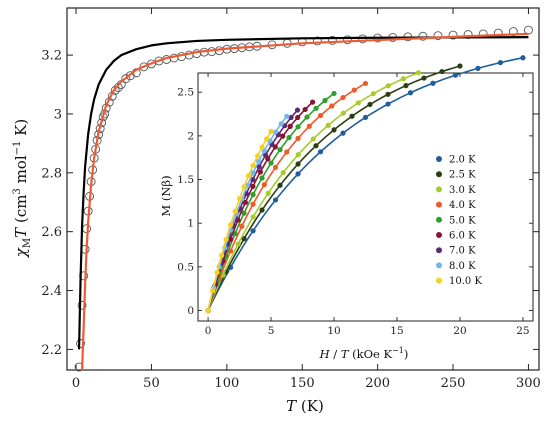  Describe the element at coordinates (226, 383) in the screenshot. I see `x-tick-label: 100` at that location.